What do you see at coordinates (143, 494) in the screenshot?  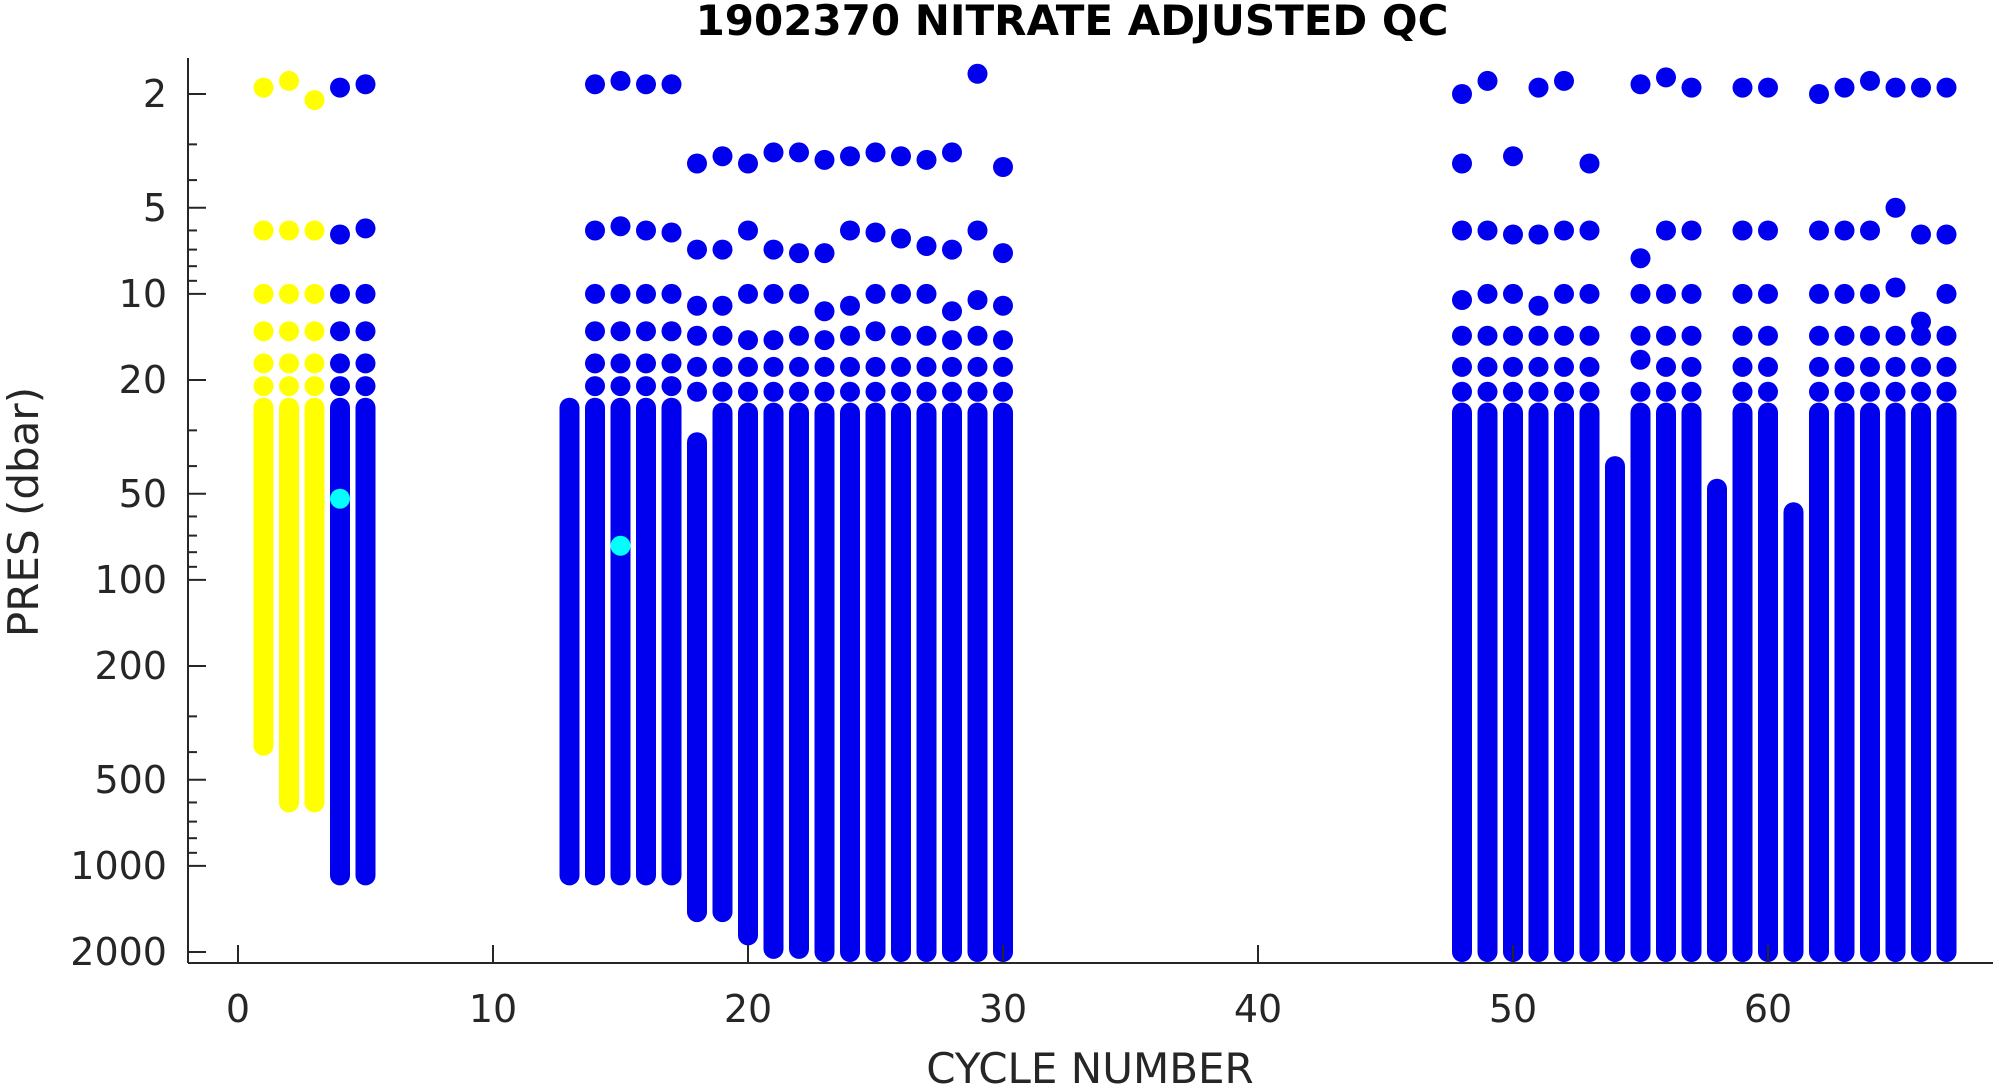 I see `y-tick-label: 50` at bounding box center [143, 494].